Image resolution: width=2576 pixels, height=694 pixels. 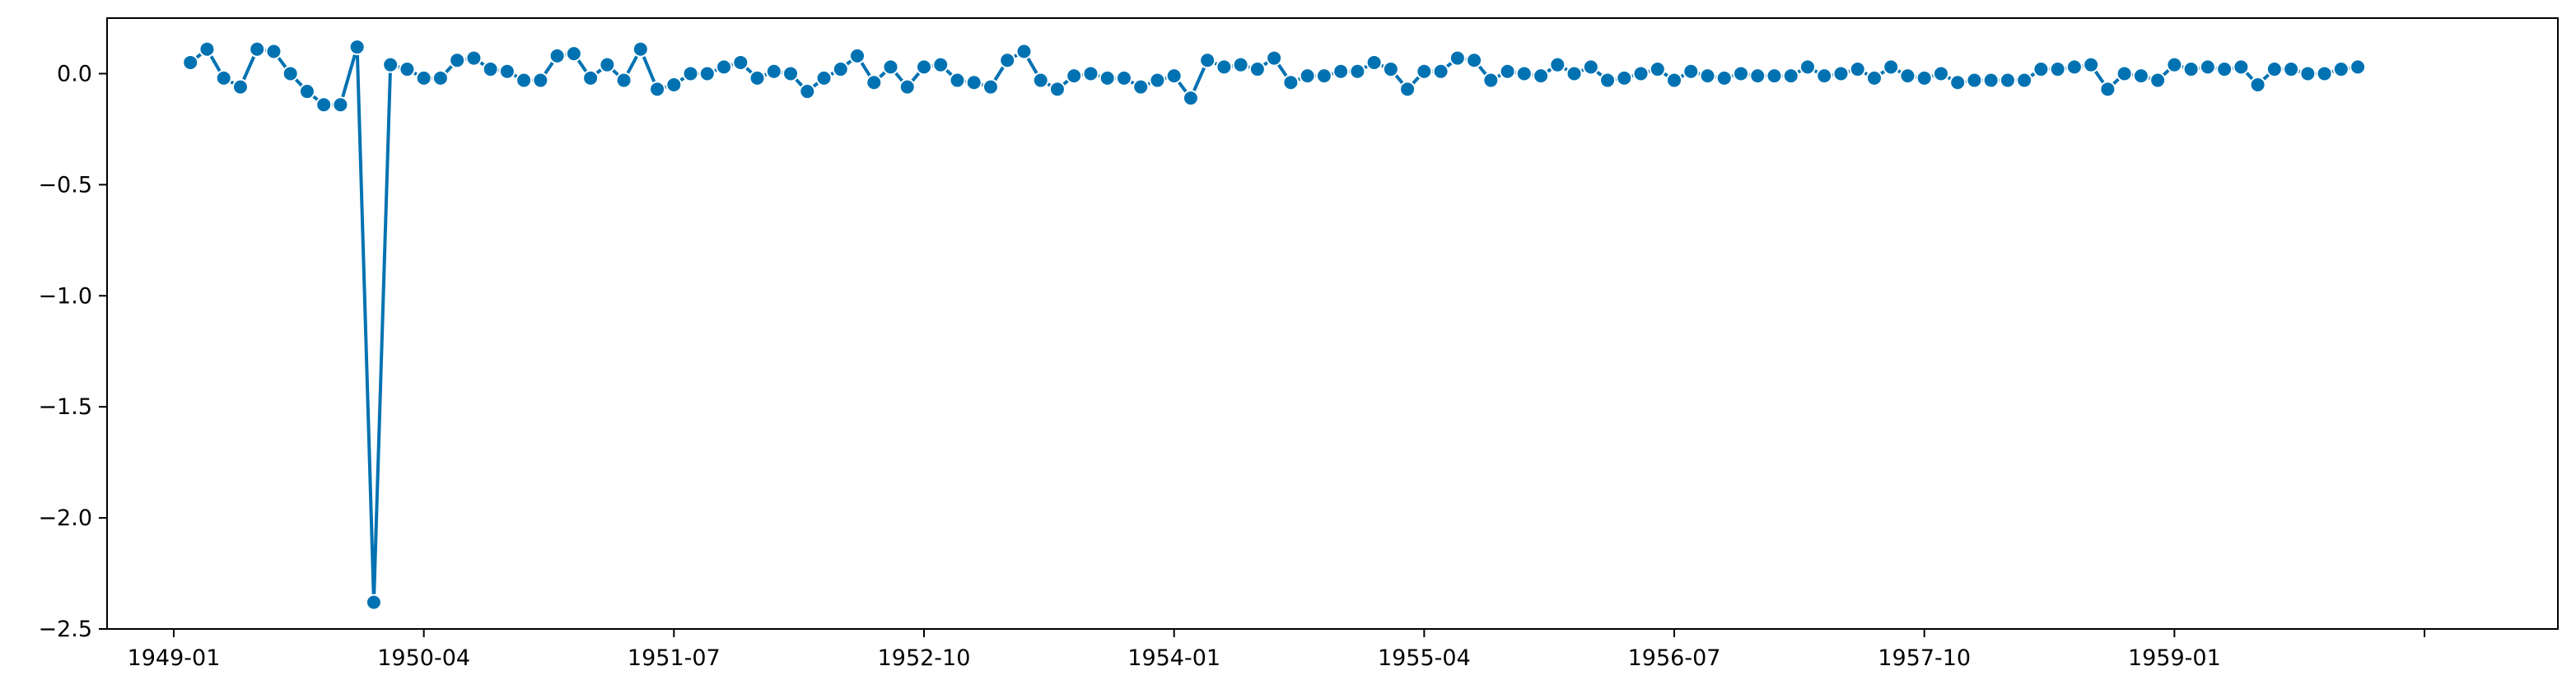 What do you see at coordinates (65, 518) in the screenshot?
I see `y-tick-label: −2.0` at bounding box center [65, 518].